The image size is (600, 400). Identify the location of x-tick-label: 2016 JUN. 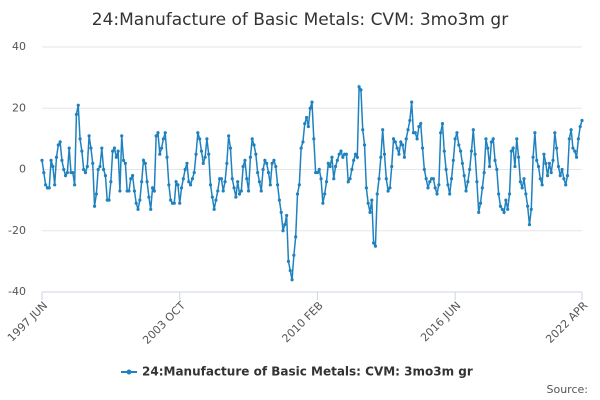
(440, 321).